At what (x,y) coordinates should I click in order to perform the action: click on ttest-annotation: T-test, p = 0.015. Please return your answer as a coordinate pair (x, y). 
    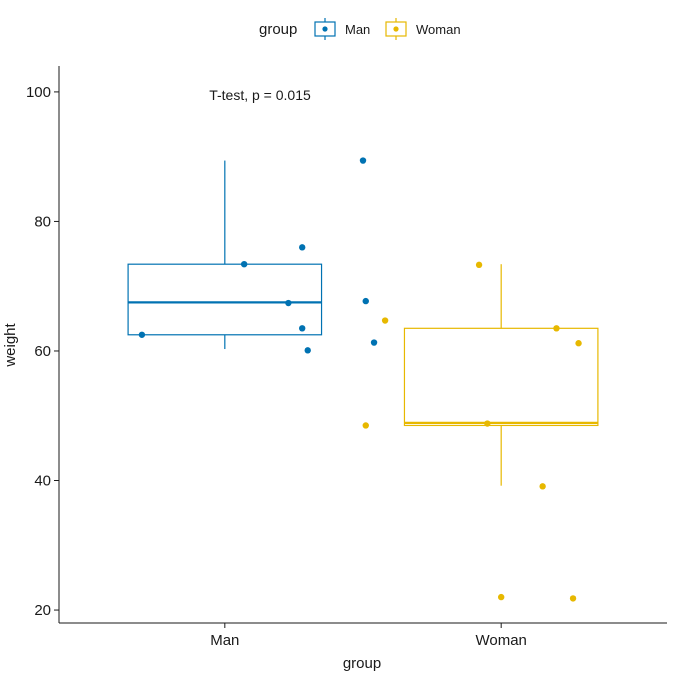
    Looking at the image, I should click on (260, 95).